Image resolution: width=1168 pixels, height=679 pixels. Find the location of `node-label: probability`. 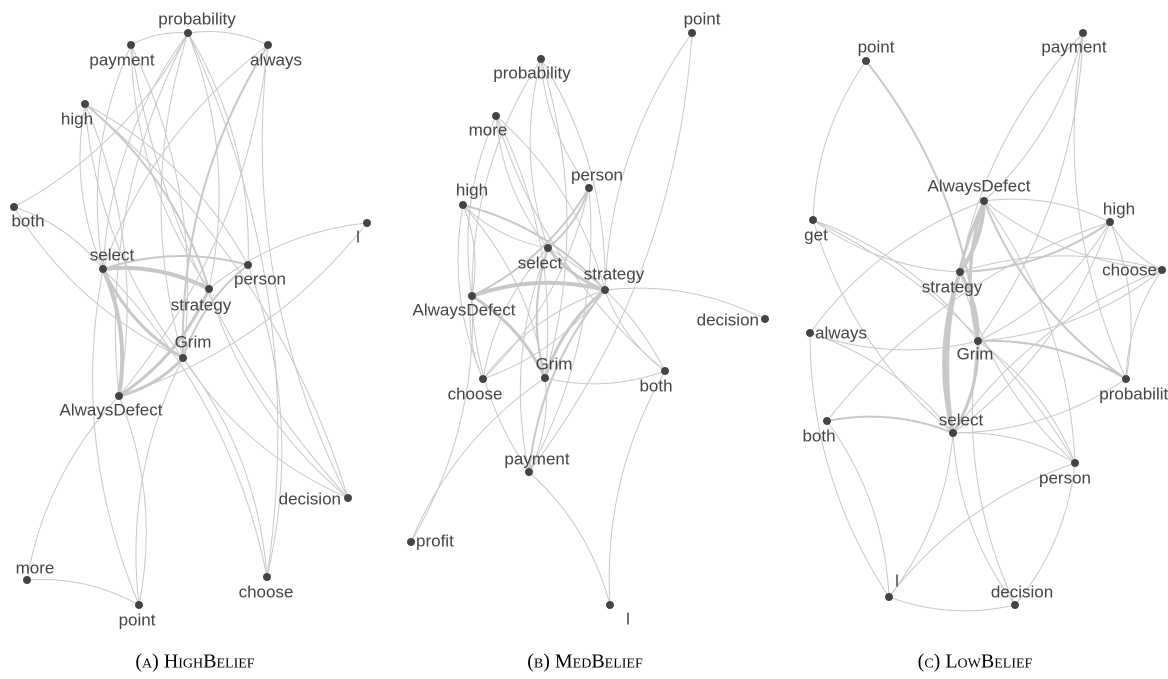

node-label: probability is located at coordinates (532, 72).